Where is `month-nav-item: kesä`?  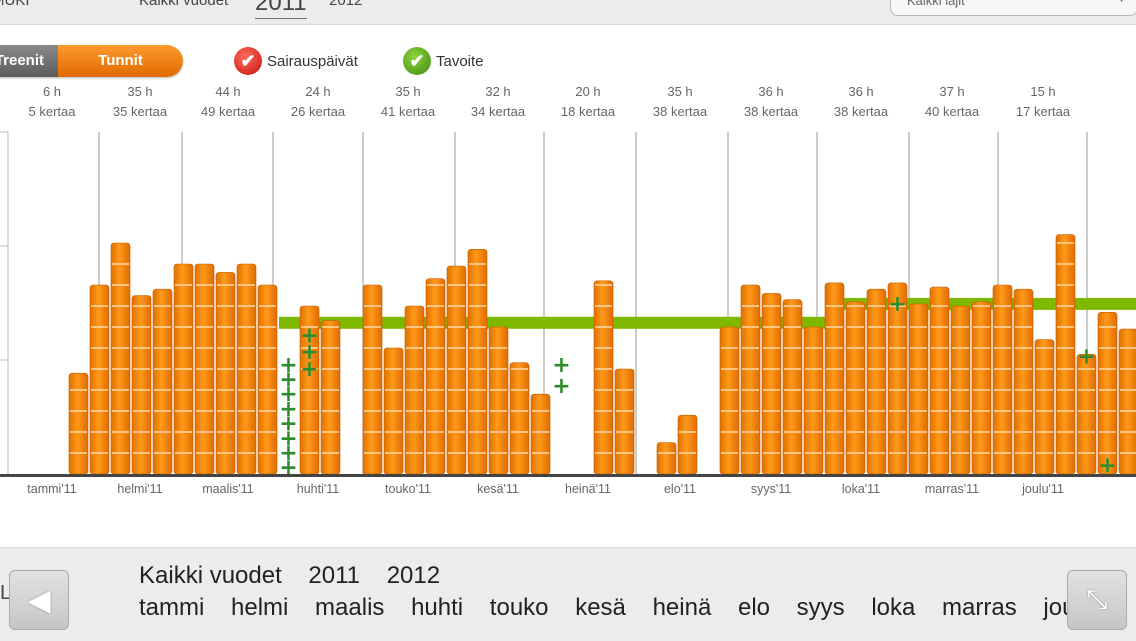 month-nav-item: kesä is located at coordinates (600, 607).